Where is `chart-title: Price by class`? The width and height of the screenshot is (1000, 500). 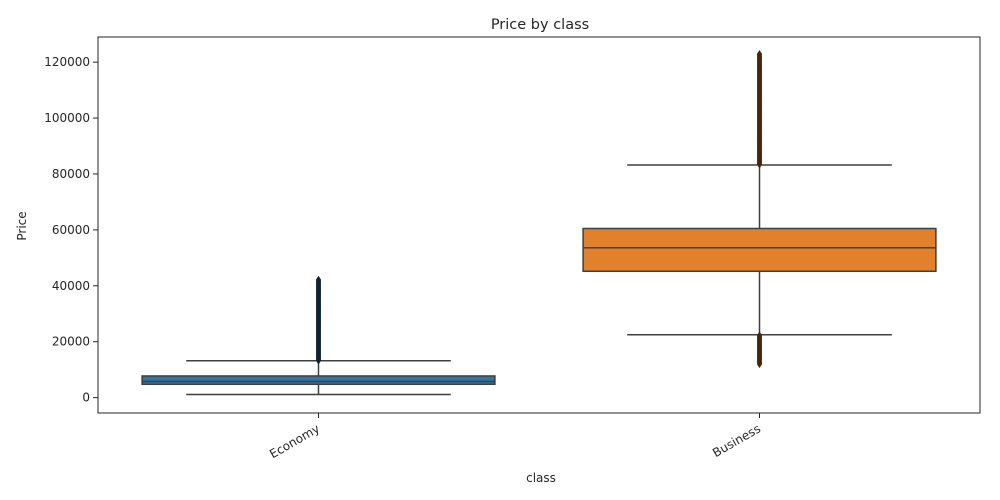 chart-title: Price by class is located at coordinates (540, 25).